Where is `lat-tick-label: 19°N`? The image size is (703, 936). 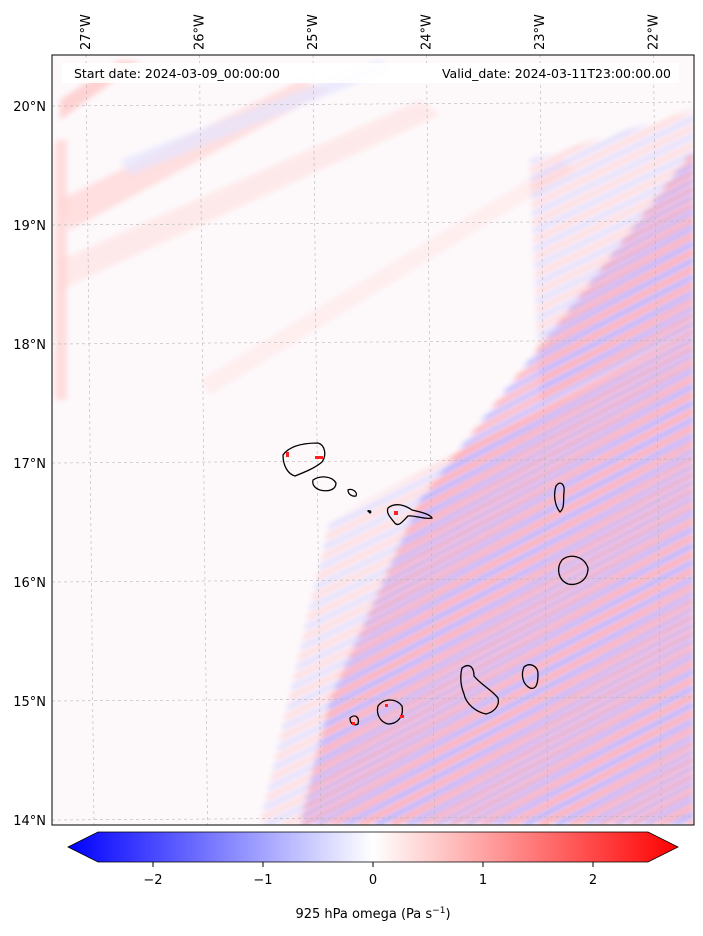
lat-tick-label: 19°N is located at coordinates (29, 226).